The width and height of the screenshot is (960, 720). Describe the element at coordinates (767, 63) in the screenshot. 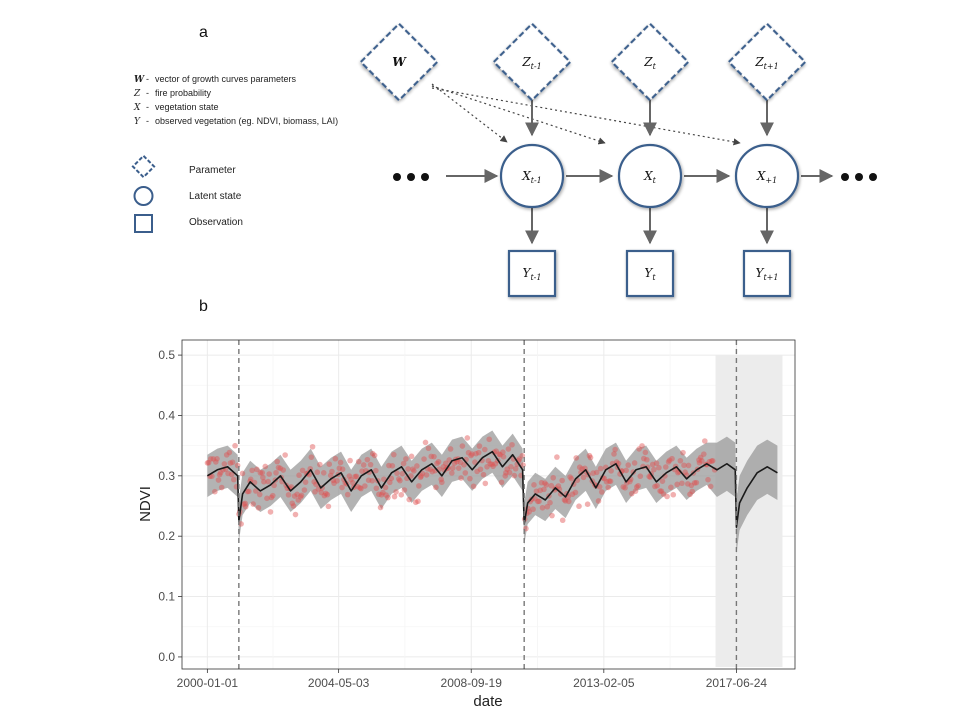

I see `z-node-label-t-plus-1: Zt+1` at that location.